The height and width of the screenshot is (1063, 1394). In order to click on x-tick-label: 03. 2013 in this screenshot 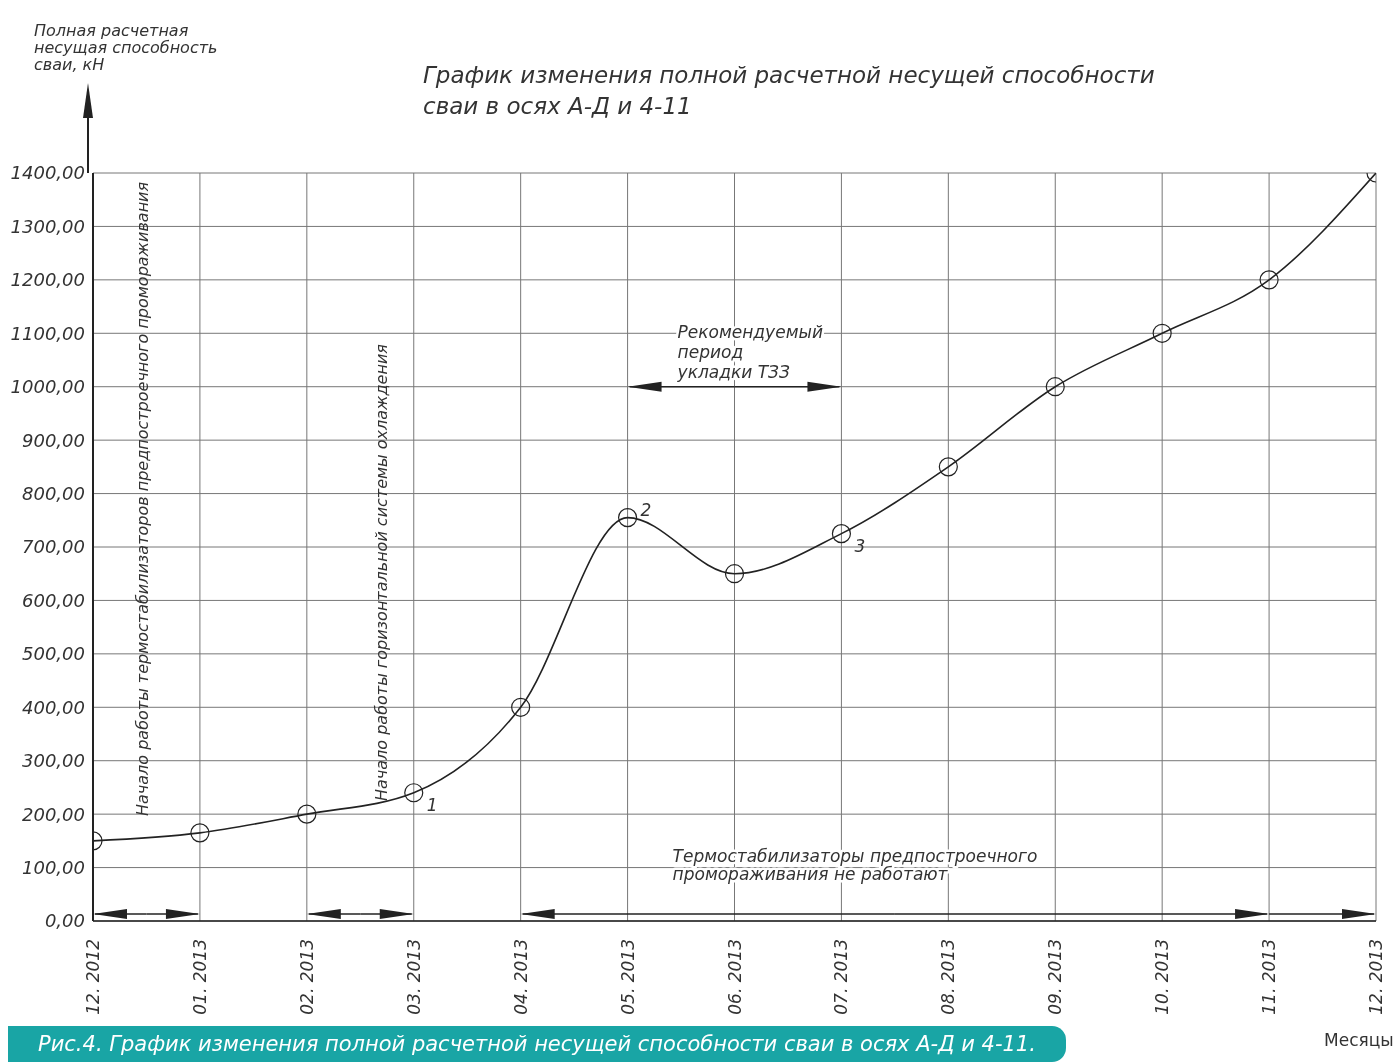, I will do `click(413, 977)`.